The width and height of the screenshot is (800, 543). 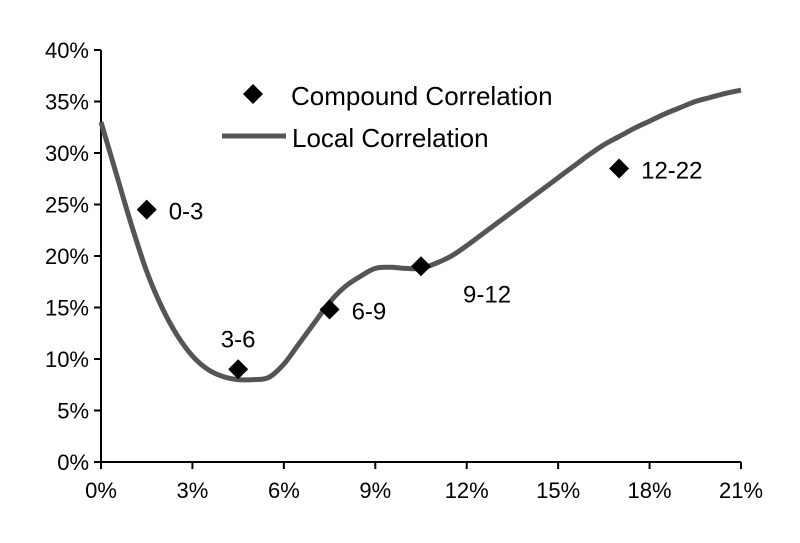 What do you see at coordinates (671, 170) in the screenshot?
I see `point-label: 12-22` at bounding box center [671, 170].